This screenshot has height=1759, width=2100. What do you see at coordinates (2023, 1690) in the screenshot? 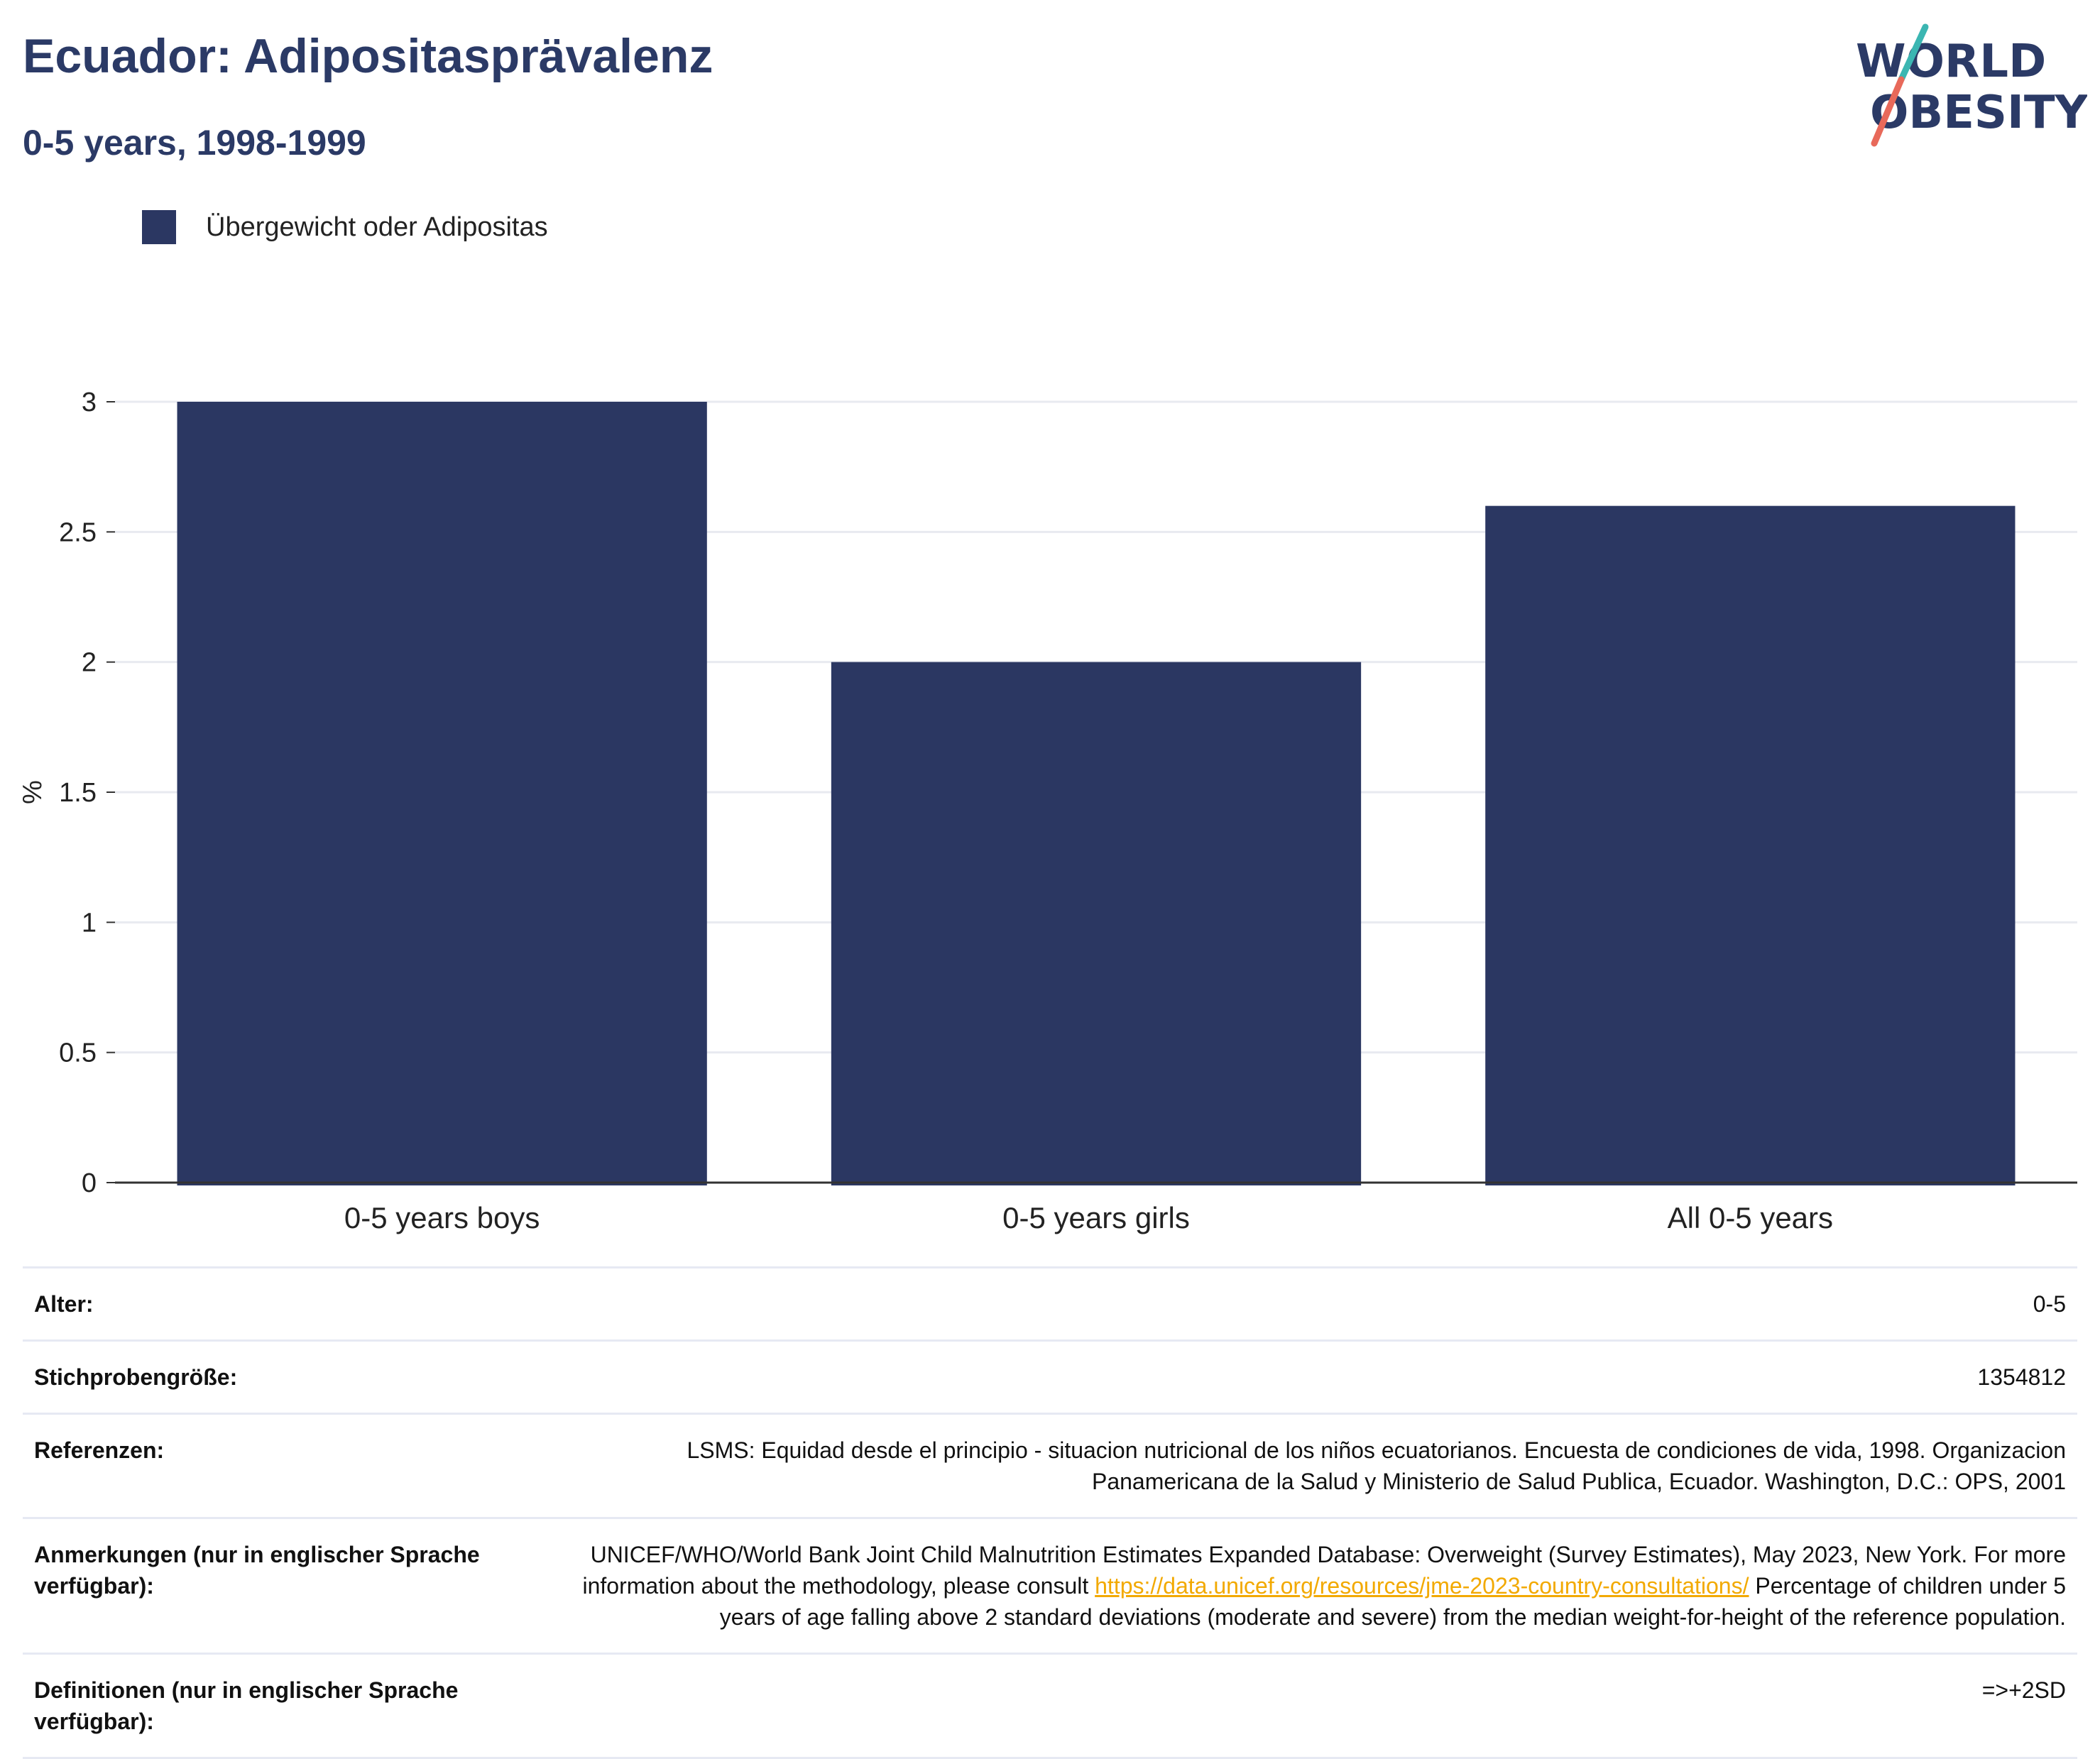
I see `meta-value: =>+2SD` at bounding box center [2023, 1690].